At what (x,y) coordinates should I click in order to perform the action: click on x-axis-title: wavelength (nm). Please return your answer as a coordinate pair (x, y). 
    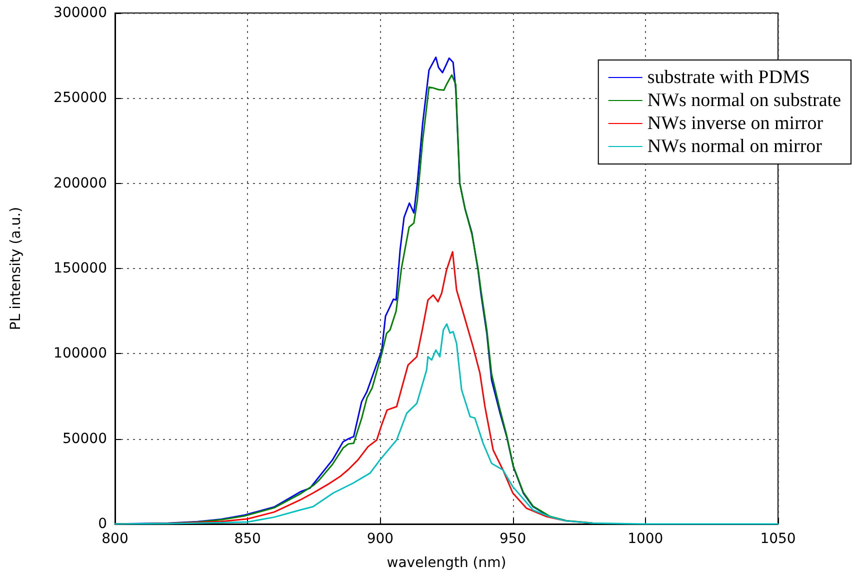
    Looking at the image, I should click on (446, 563).